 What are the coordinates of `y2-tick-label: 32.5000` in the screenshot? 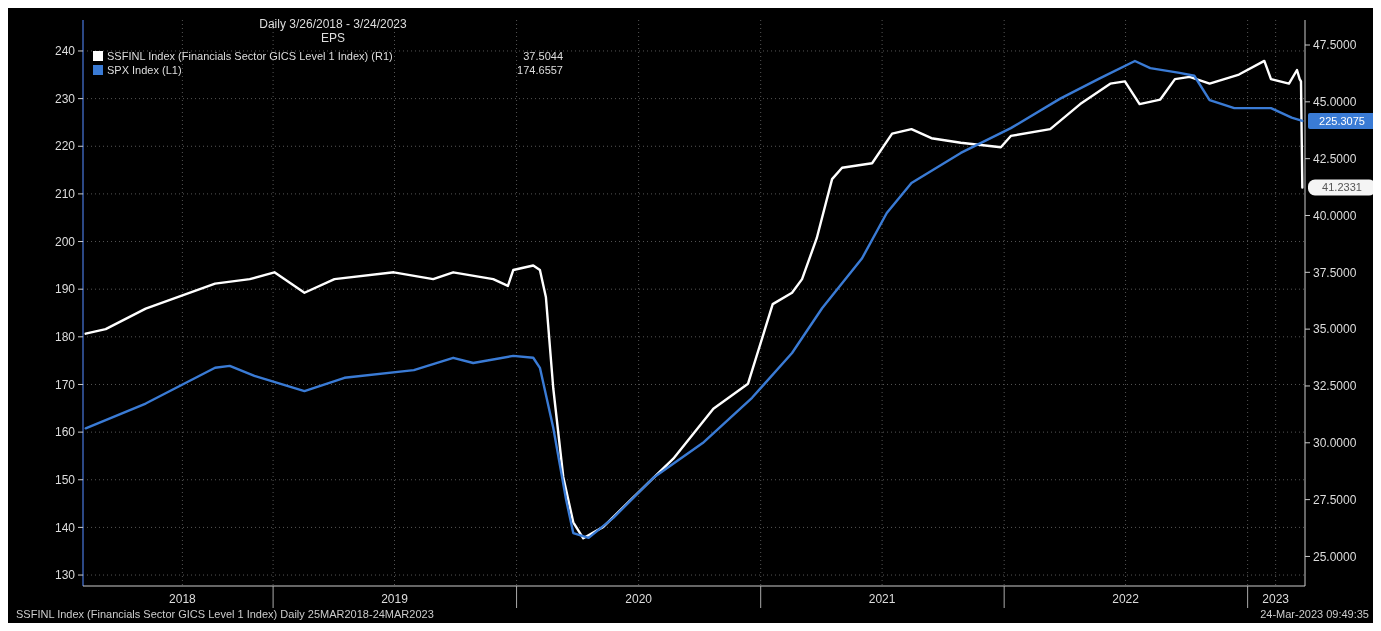 It's located at (1335, 386).